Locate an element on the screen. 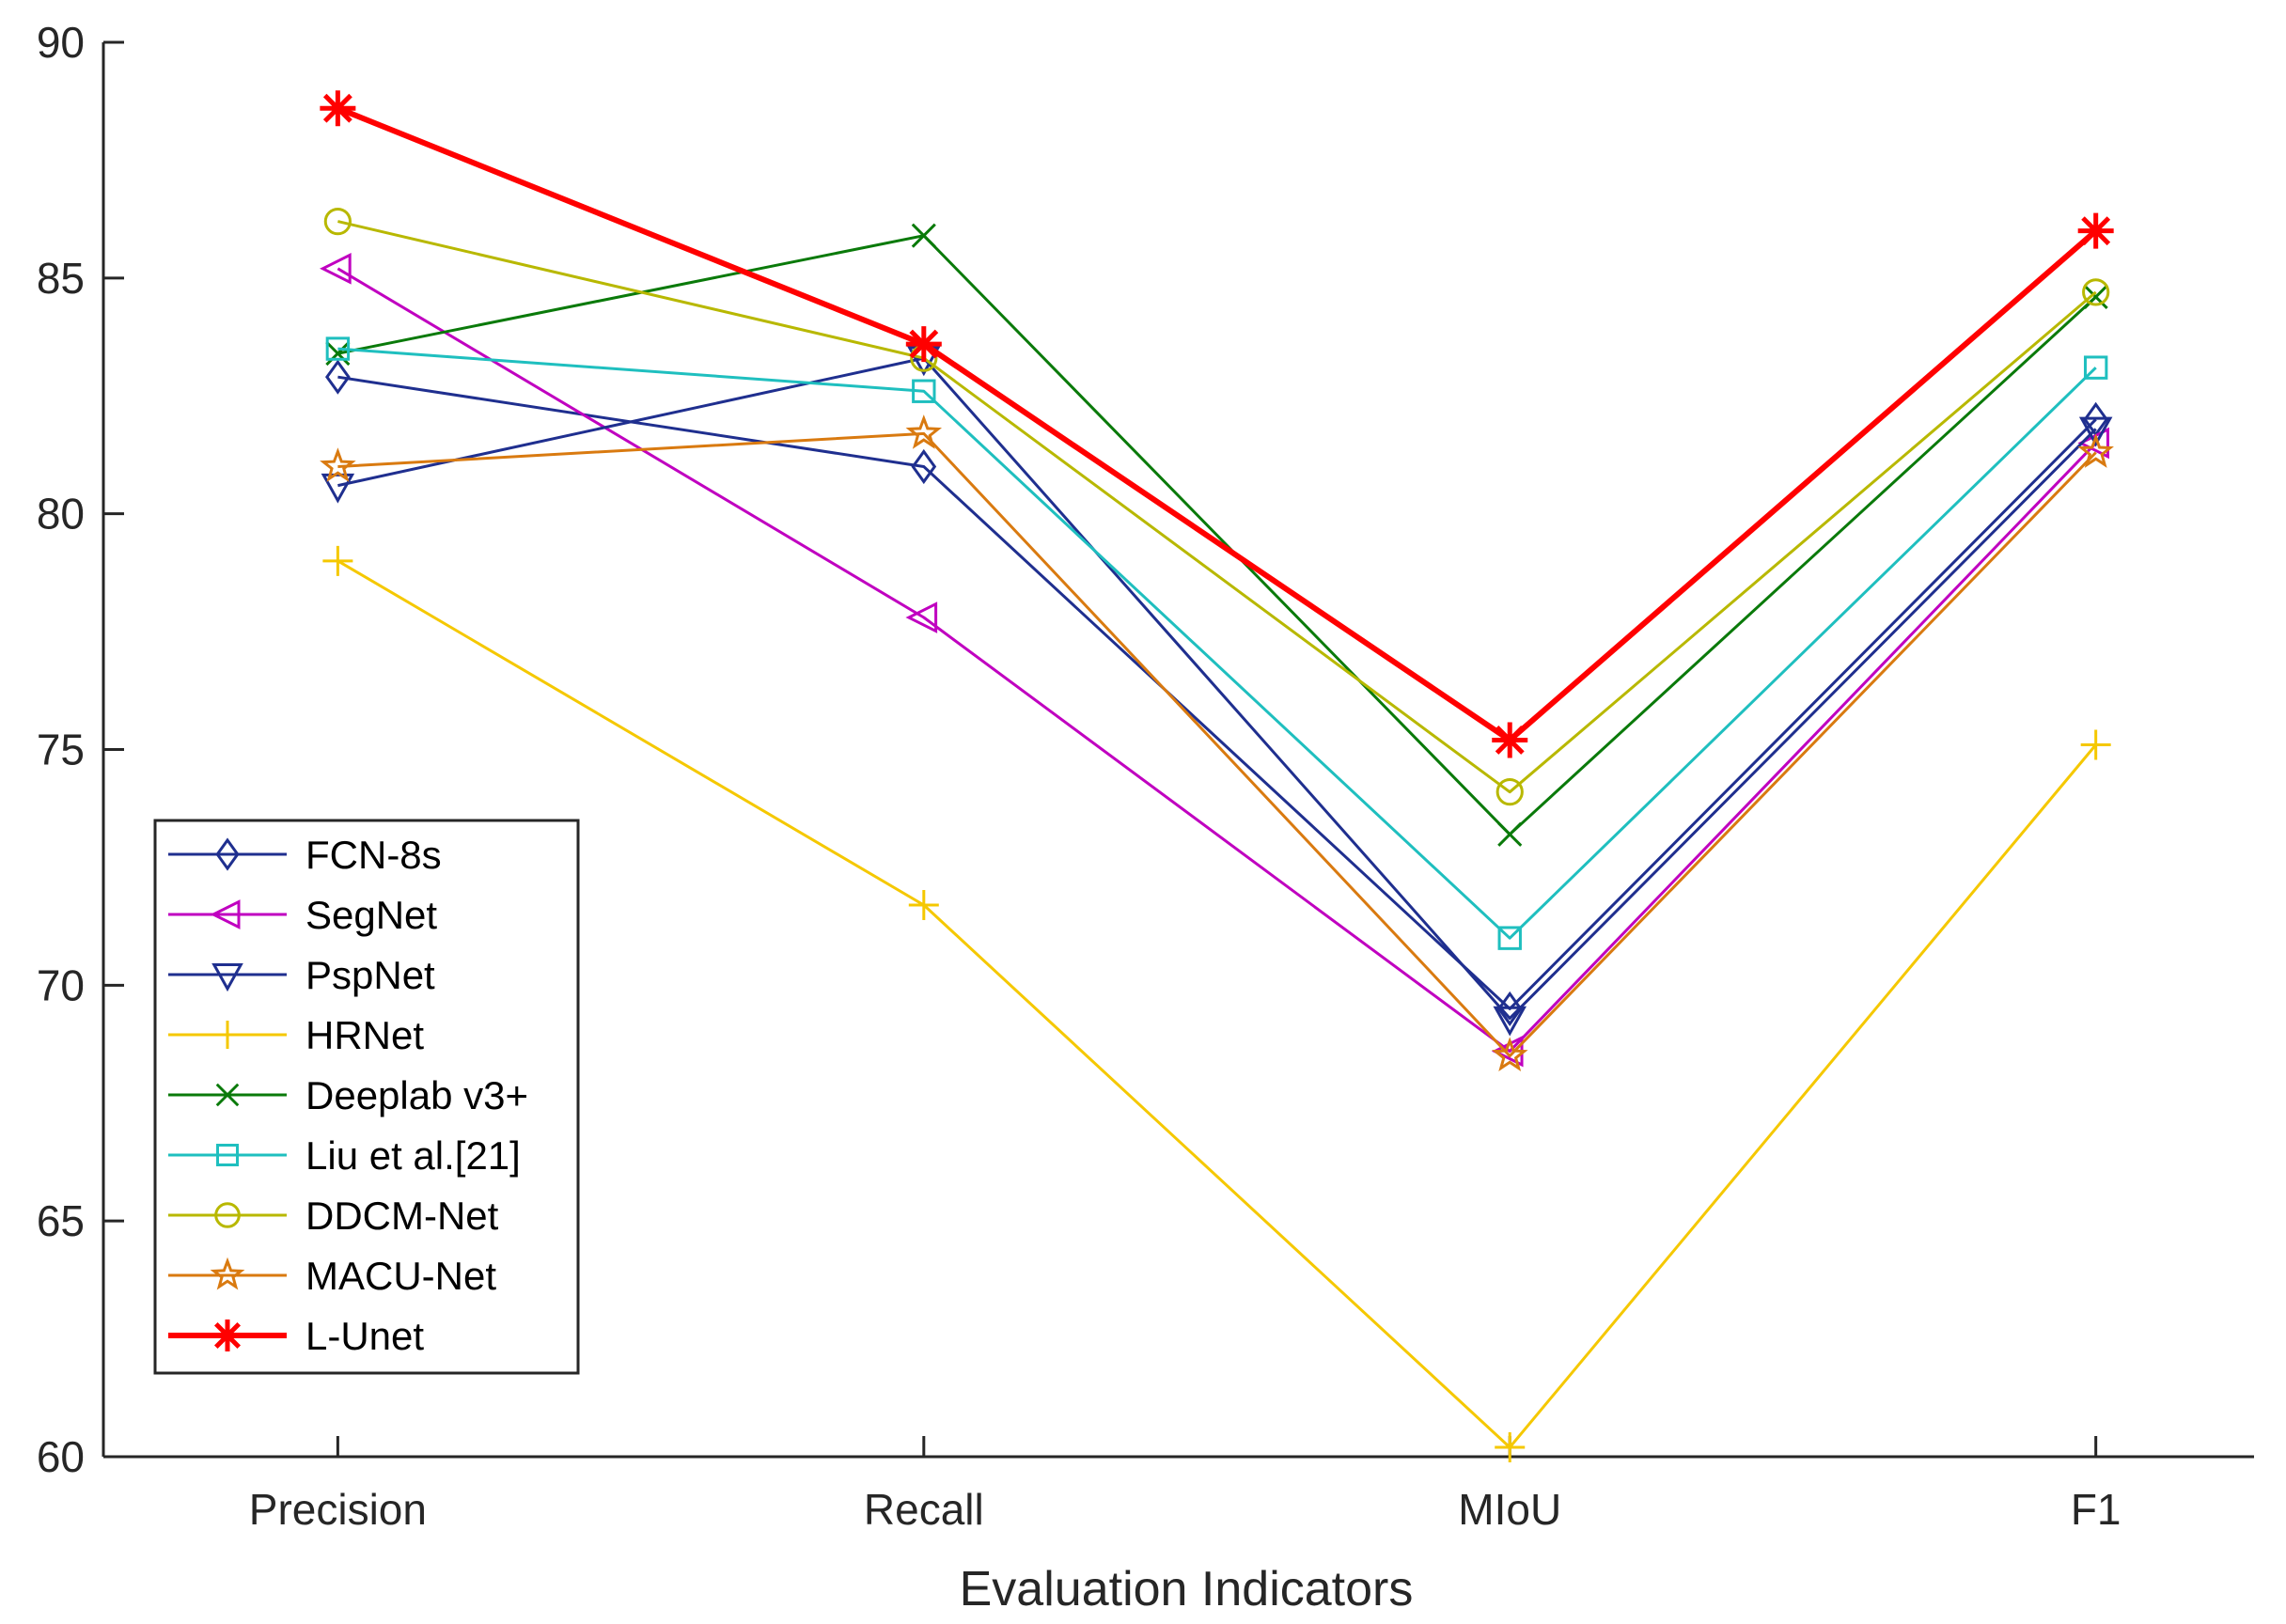 This screenshot has height=1624, width=2286. y-tick-label: 75 is located at coordinates (61, 750).